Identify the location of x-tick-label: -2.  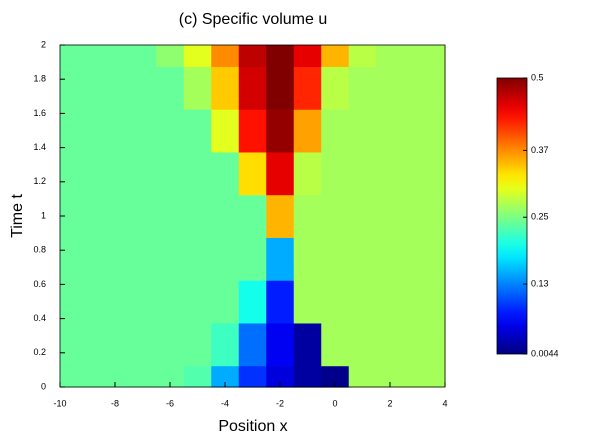
(280, 403).